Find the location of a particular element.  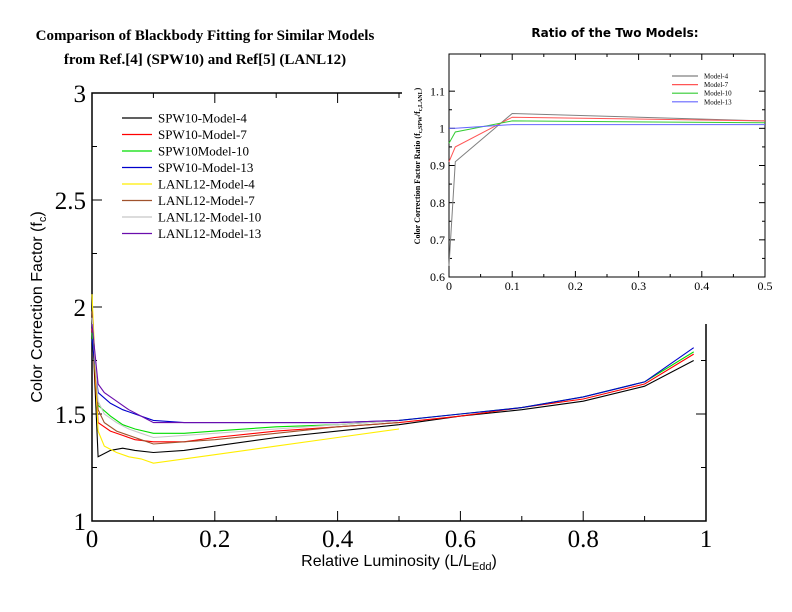

inset-y-axis-label-mid: /f is located at coordinates (417, 114).